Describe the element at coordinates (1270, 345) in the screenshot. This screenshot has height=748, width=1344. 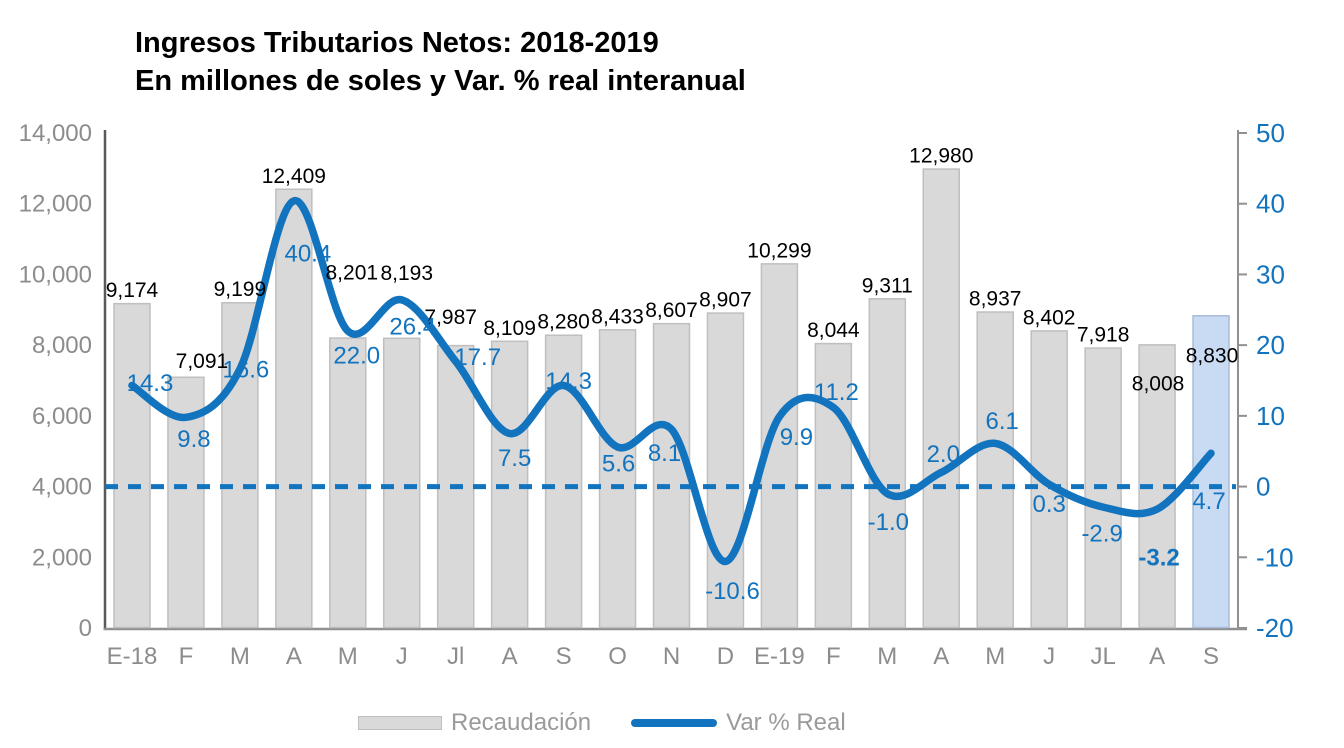
I see `right-axis-tick-label: 20` at that location.